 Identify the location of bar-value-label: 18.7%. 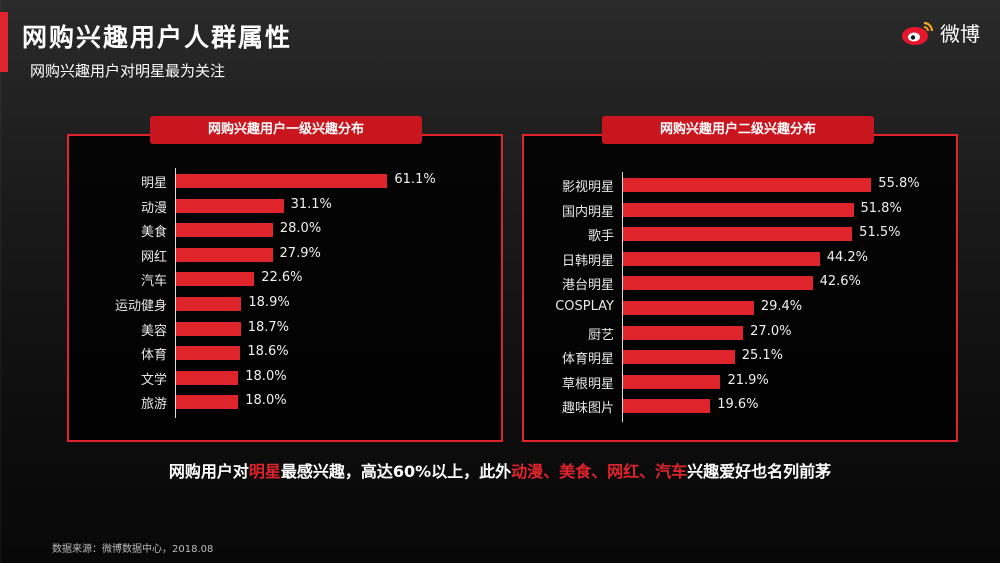
(268, 327).